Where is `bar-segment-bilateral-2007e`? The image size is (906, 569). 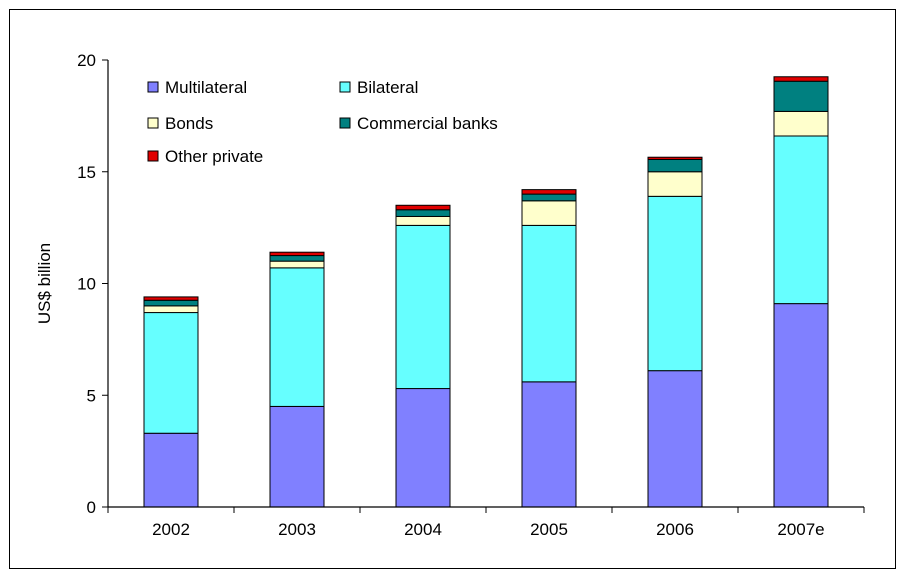
bar-segment-bilateral-2007e is located at coordinates (801, 220).